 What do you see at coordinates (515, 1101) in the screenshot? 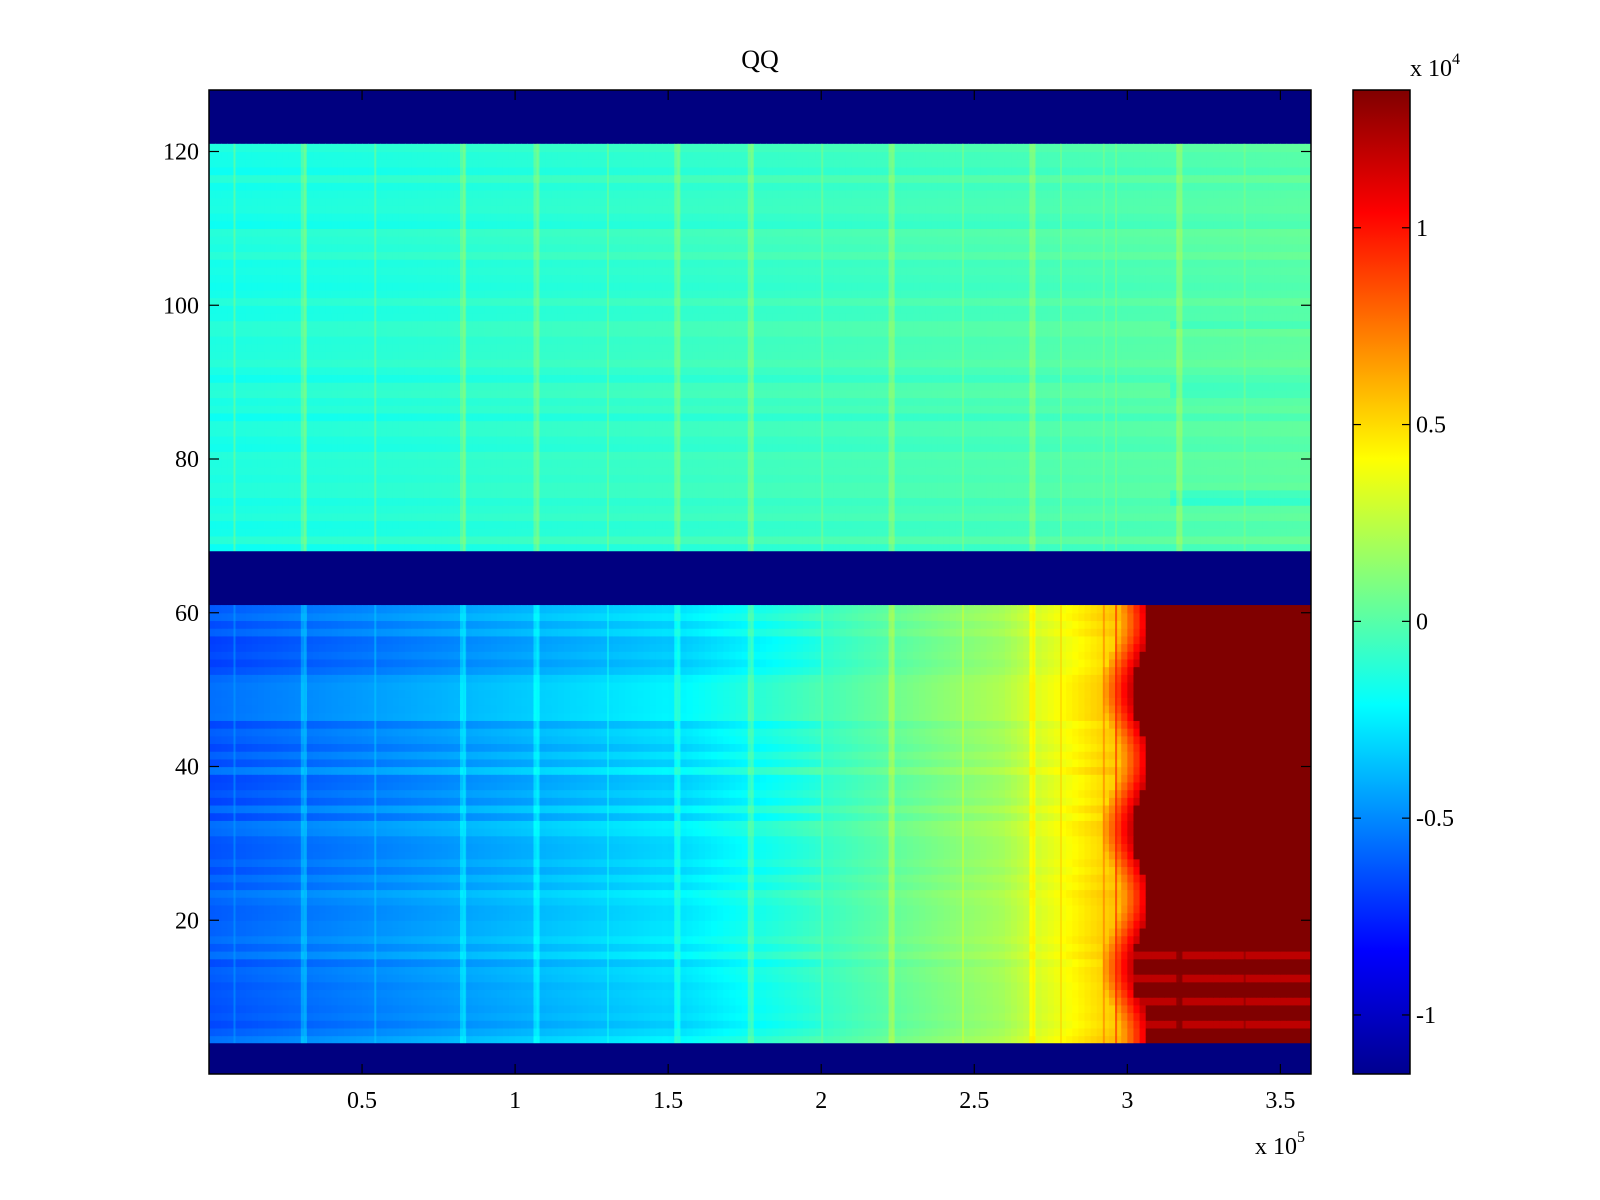
I see `x-tick-label: 1` at bounding box center [515, 1101].